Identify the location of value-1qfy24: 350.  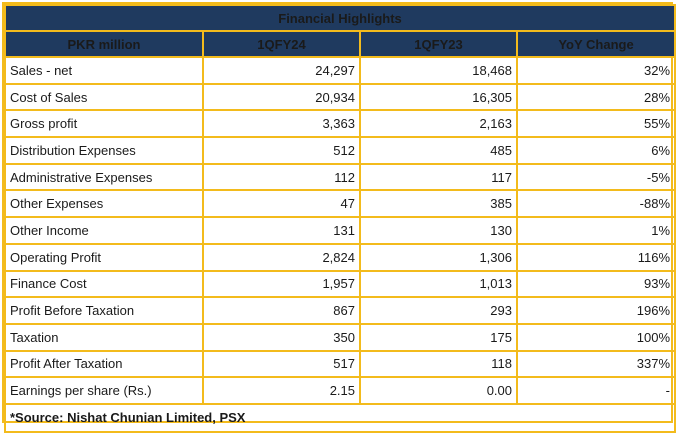
(281, 337).